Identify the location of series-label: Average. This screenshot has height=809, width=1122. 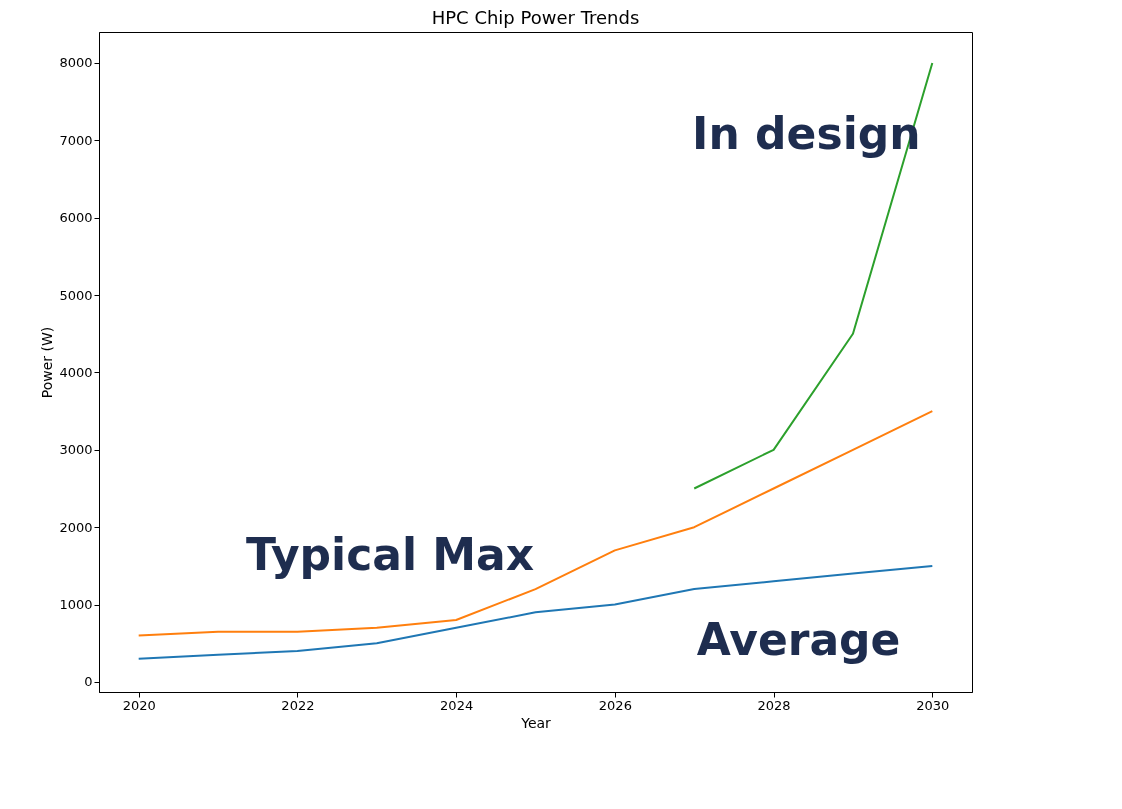
(798, 640).